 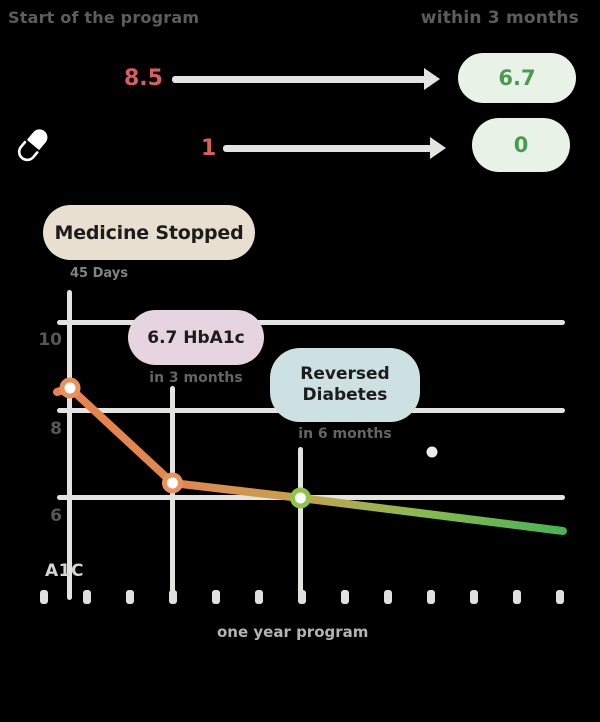 I want to click on medicine-stopped-bubble: Medicine Stopped, so click(x=149, y=232).